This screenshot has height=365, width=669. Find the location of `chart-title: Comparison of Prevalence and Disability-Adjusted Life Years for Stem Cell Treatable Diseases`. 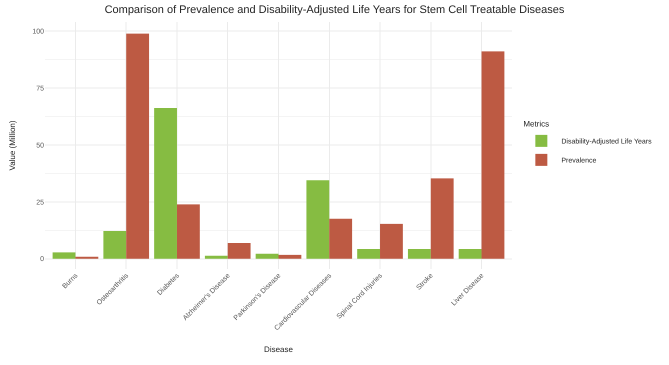

chart-title: Comparison of Prevalence and Disability-Adjusted Life Years for Stem Cell Treatable Diseases is located at coordinates (334, 10).